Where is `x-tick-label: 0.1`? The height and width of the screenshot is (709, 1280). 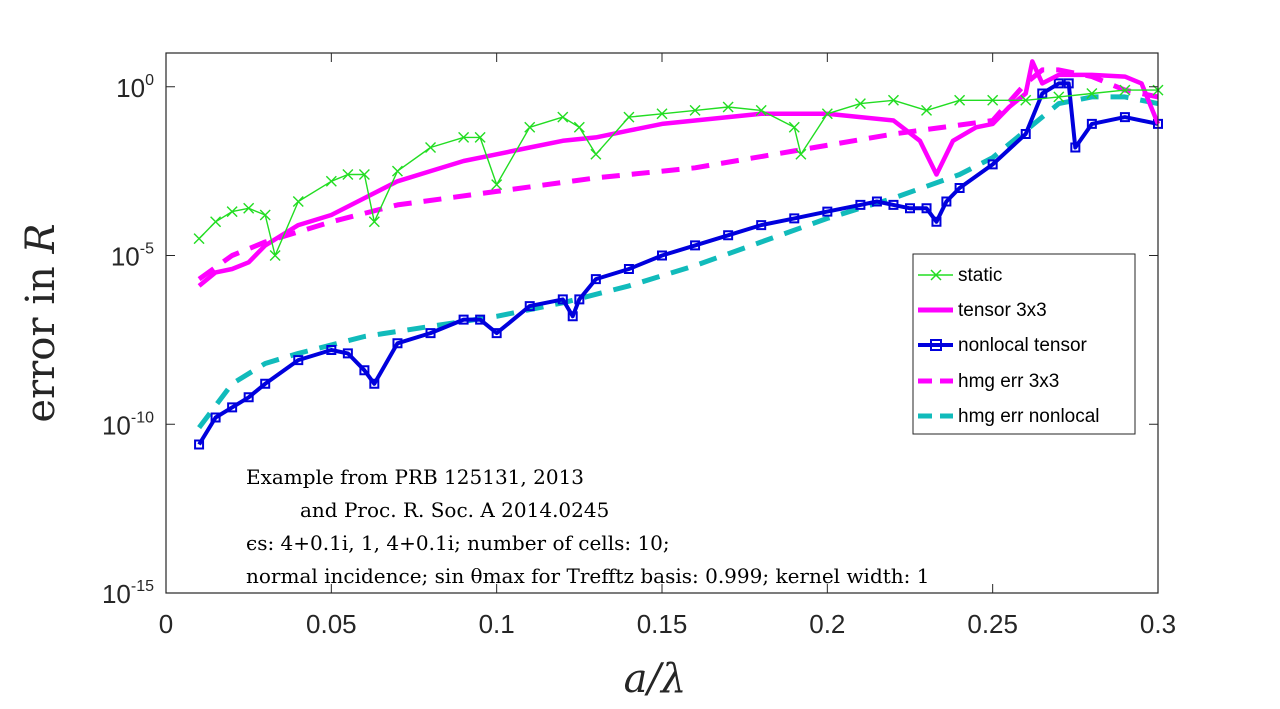 x-tick-label: 0.1 is located at coordinates (497, 624).